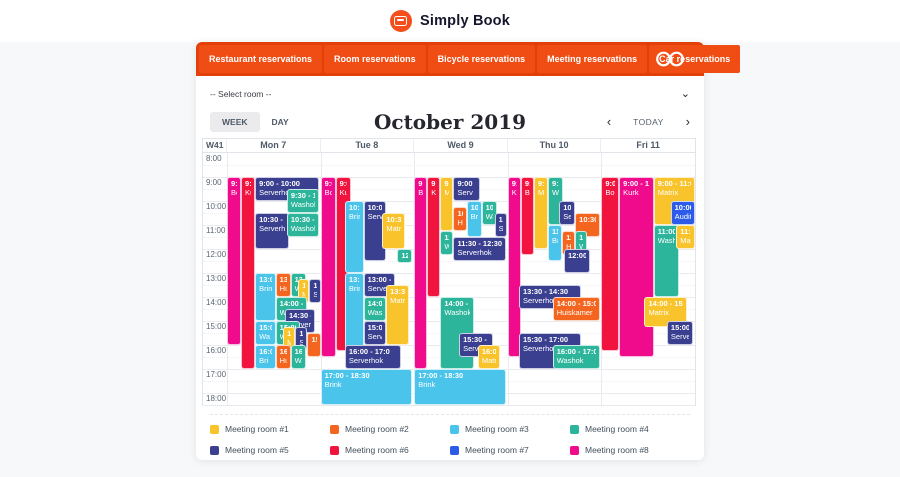 The height and width of the screenshot is (477, 900). What do you see at coordinates (374, 336) in the screenshot?
I see `event-name: Serve` at bounding box center [374, 336].